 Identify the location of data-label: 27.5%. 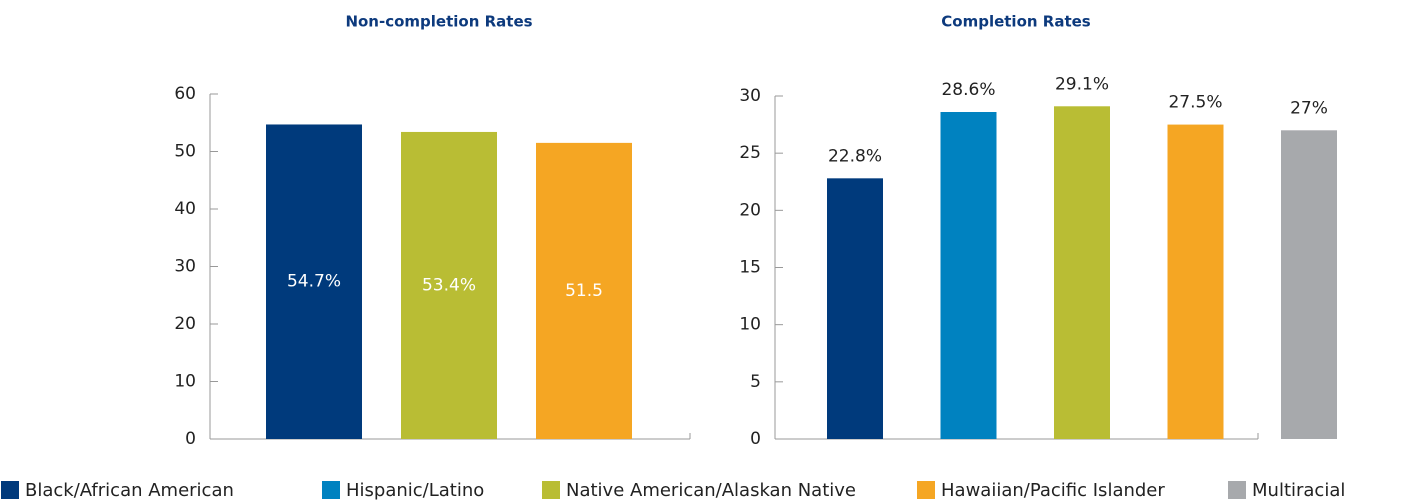
(1195, 103).